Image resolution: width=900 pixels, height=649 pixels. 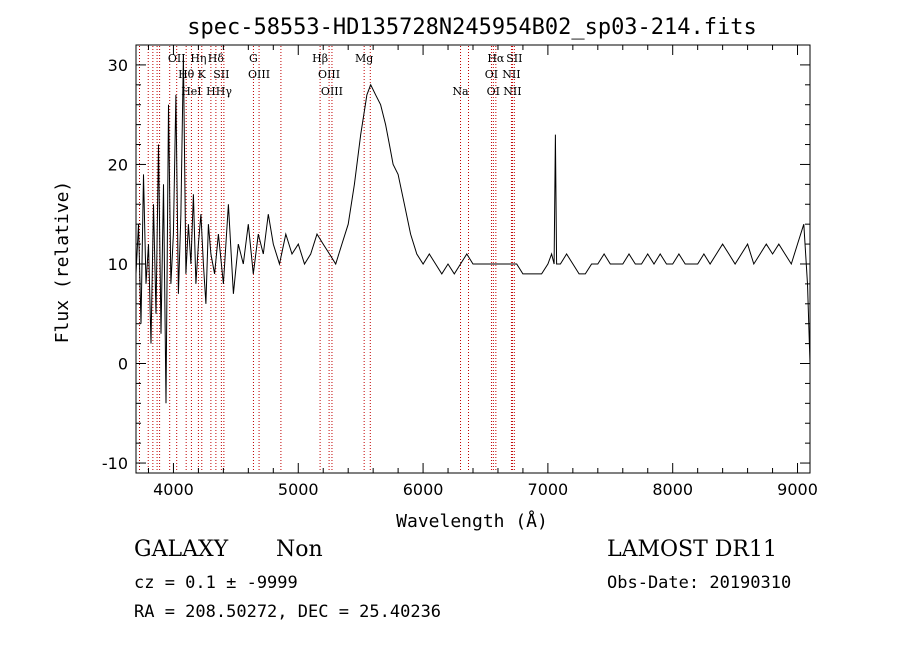 What do you see at coordinates (118, 264) in the screenshot?
I see `y-tick-label: 10` at bounding box center [118, 264].